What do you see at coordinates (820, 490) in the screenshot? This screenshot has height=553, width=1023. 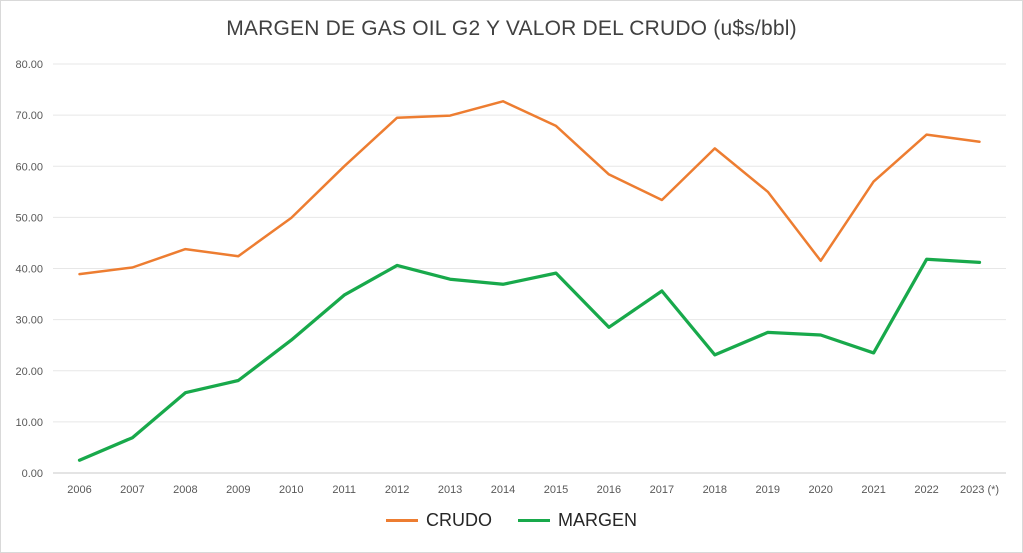 I see `x-tick-label: 2020` at bounding box center [820, 490].